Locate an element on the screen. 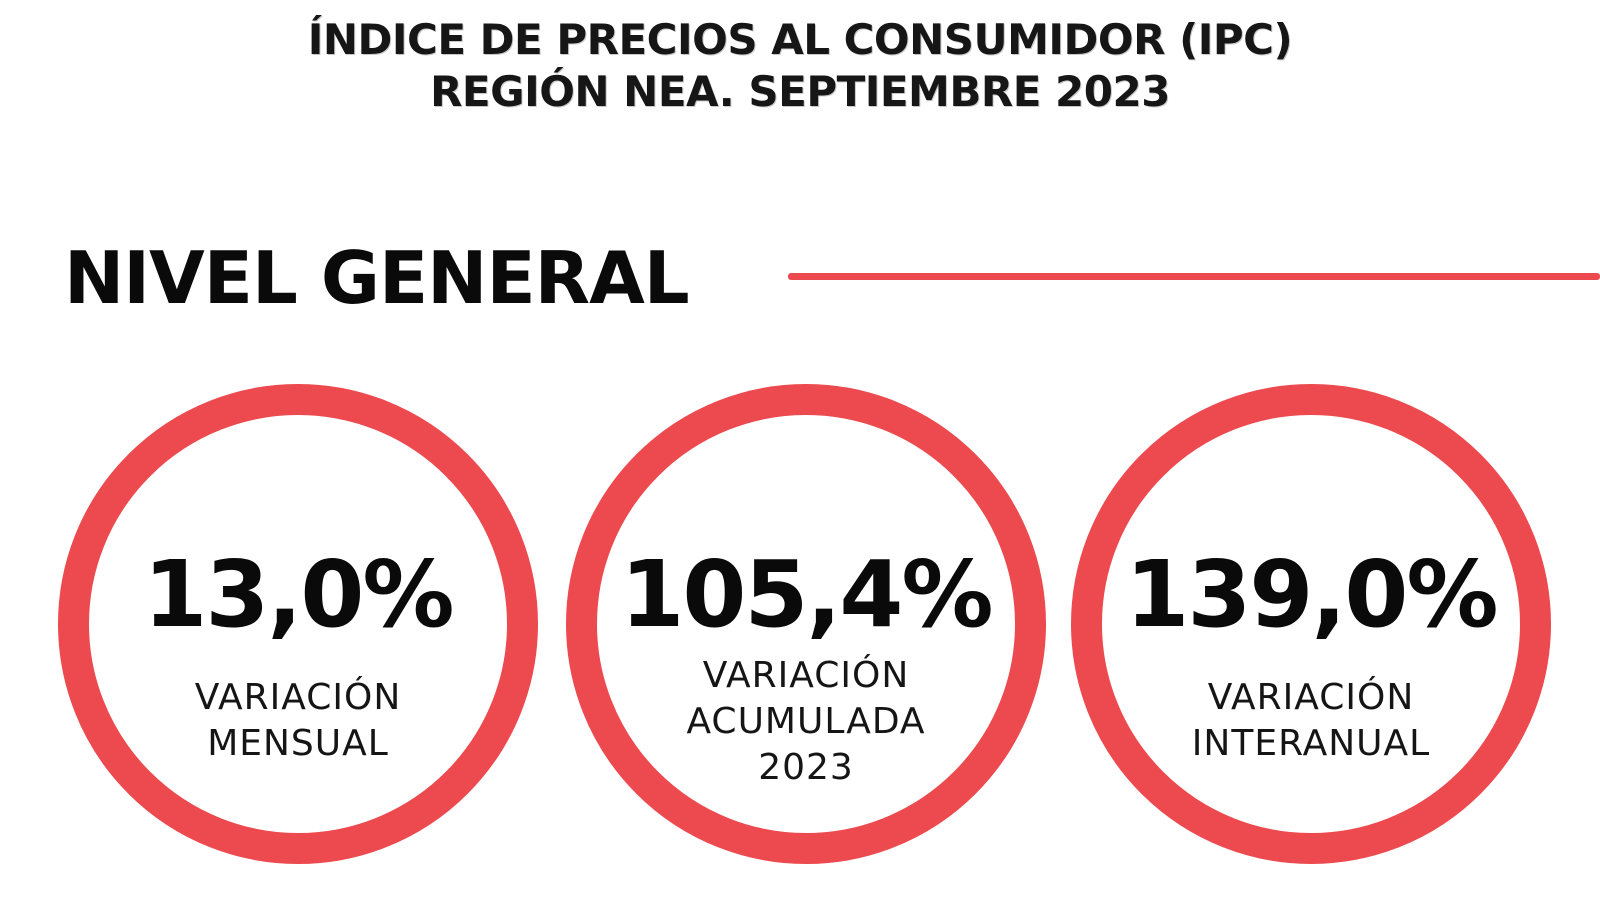 Image resolution: width=1600 pixels, height=900 pixels. indicator-label-line: ACUMULADA is located at coordinates (806, 721).